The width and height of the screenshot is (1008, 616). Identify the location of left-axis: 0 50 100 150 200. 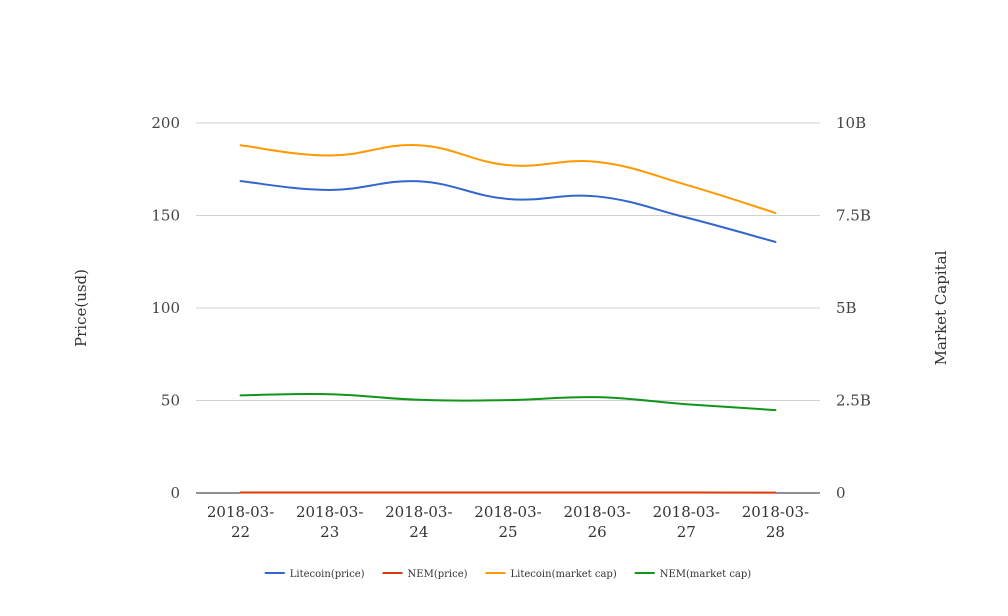
(165, 308).